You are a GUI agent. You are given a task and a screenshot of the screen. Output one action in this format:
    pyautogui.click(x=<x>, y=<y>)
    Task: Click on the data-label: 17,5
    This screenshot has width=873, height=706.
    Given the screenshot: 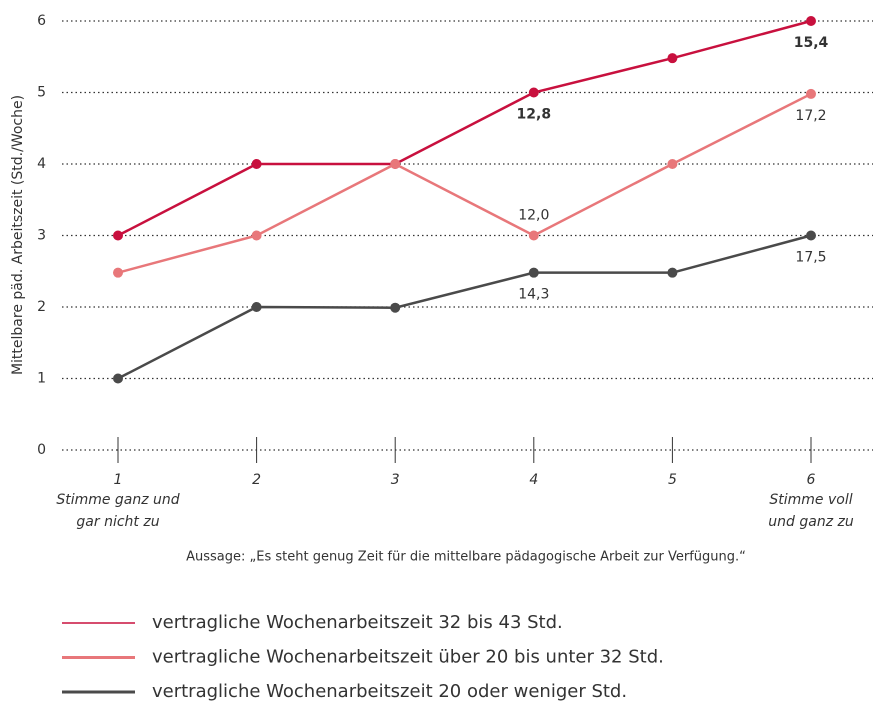 What is the action you would take?
    pyautogui.click(x=810, y=258)
    